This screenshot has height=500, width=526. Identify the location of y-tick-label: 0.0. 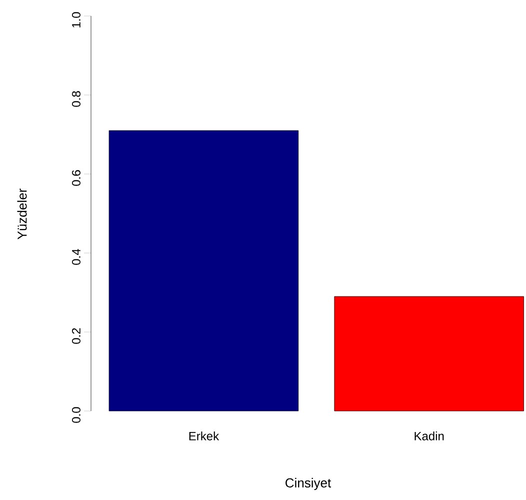
(76, 415).